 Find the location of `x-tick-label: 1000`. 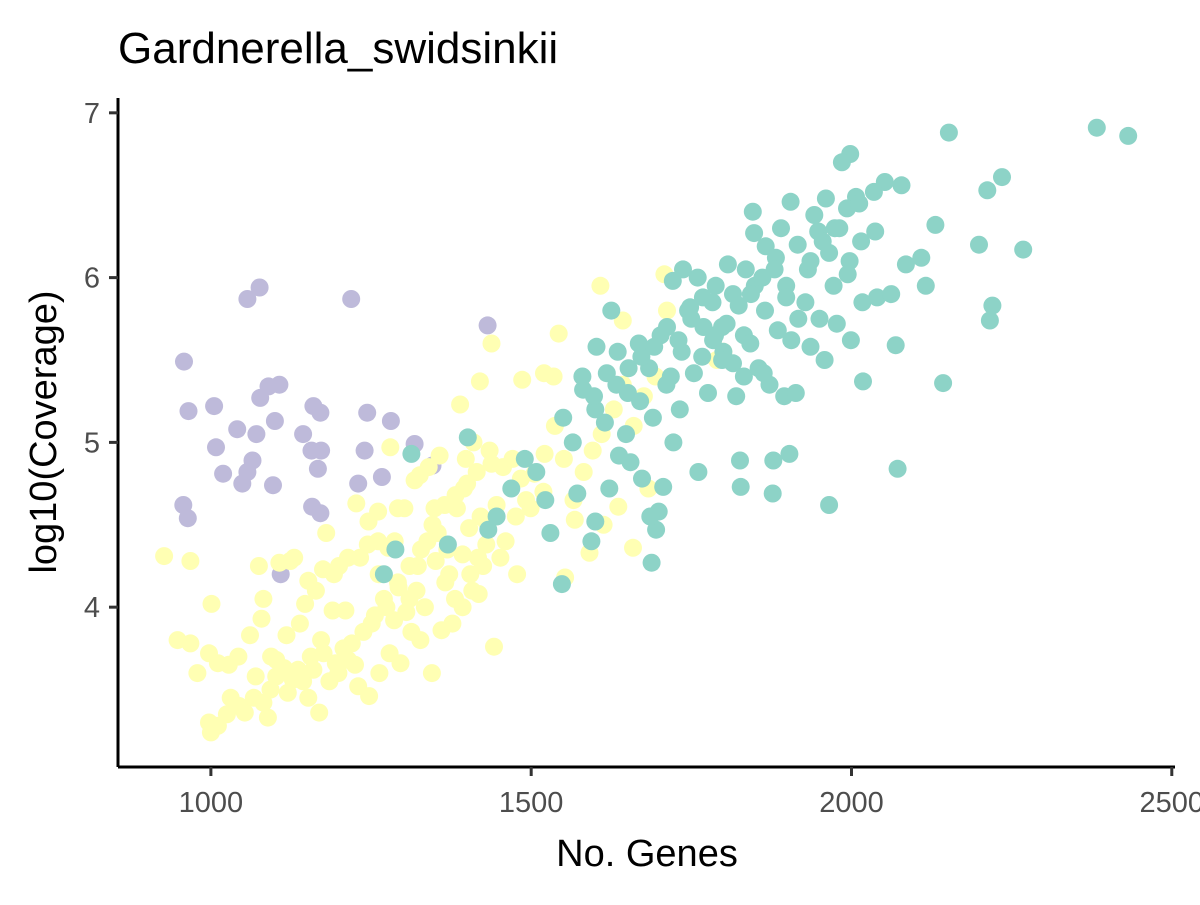

x-tick-label: 1000 is located at coordinates (211, 803).